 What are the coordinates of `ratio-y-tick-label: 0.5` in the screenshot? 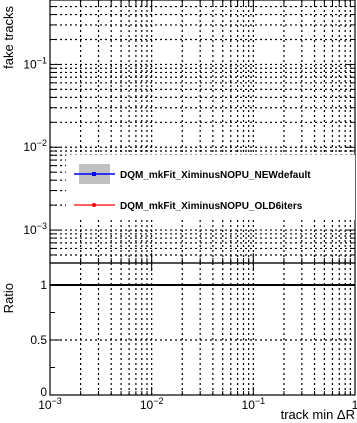 It's located at (38, 340).